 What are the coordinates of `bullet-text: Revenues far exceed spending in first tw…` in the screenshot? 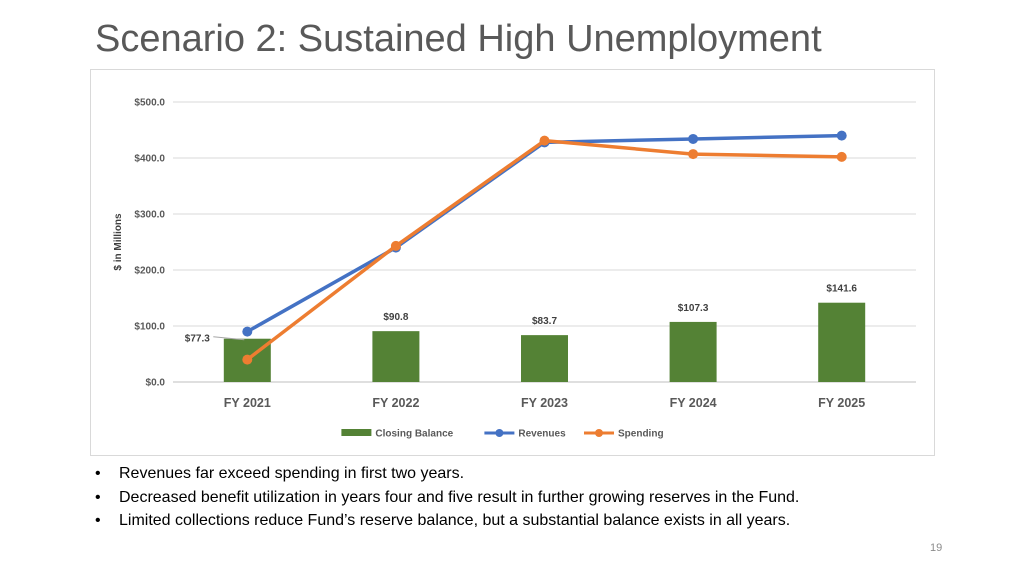 It's located at (292, 473).